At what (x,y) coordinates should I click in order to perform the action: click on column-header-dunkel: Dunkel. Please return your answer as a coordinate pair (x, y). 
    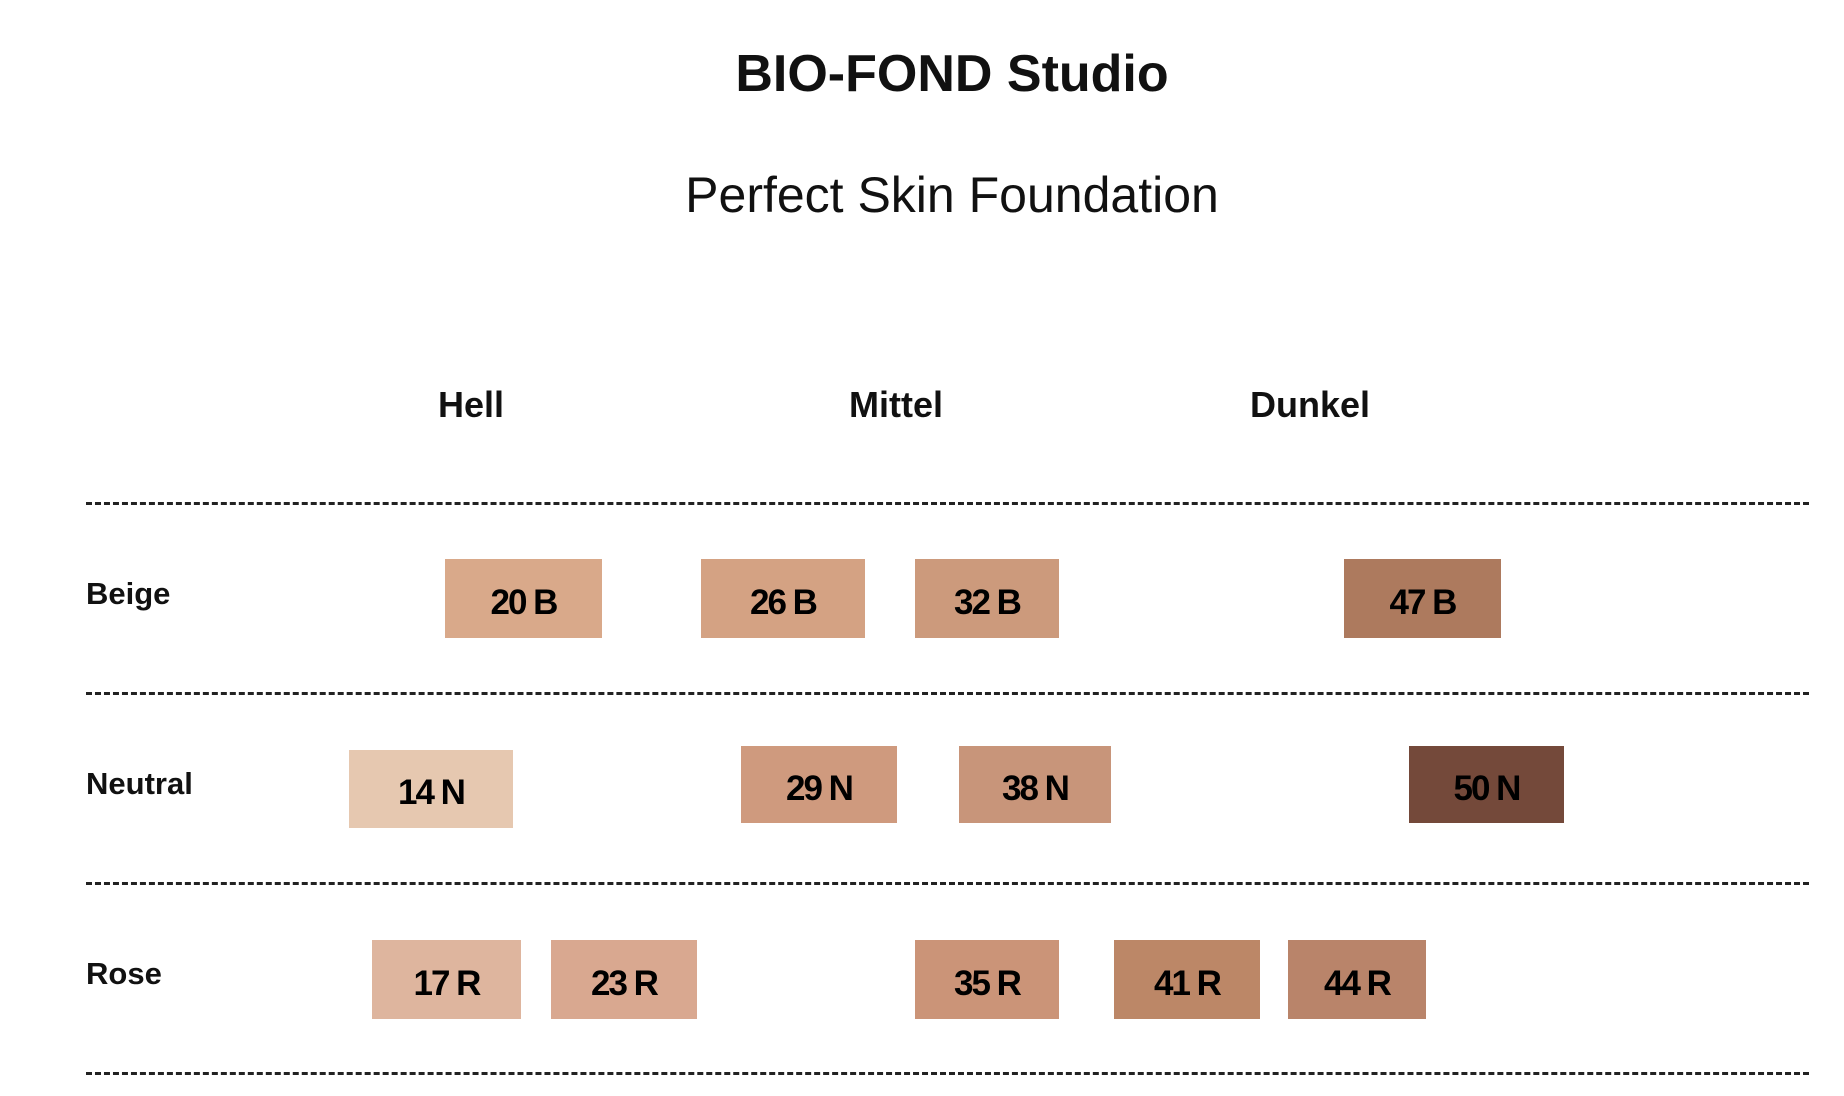
    Looking at the image, I should click on (1310, 404).